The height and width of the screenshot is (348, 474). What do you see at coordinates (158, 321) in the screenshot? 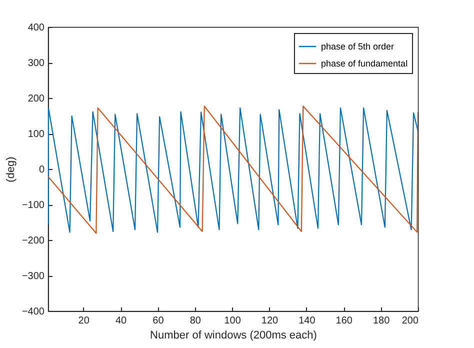
I see `x-tick-label: 60` at bounding box center [158, 321].